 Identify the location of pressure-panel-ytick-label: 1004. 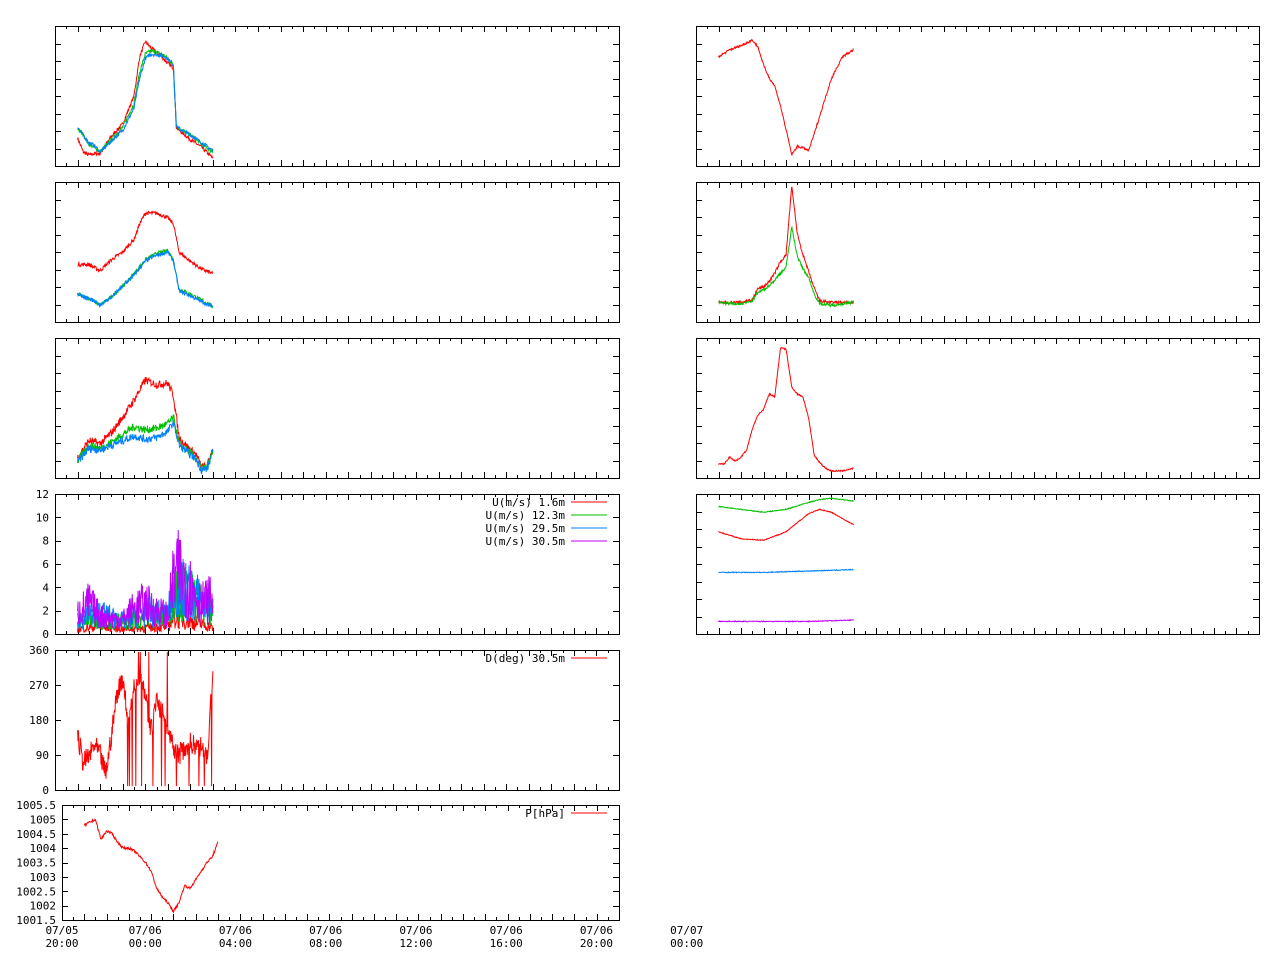
(43, 848).